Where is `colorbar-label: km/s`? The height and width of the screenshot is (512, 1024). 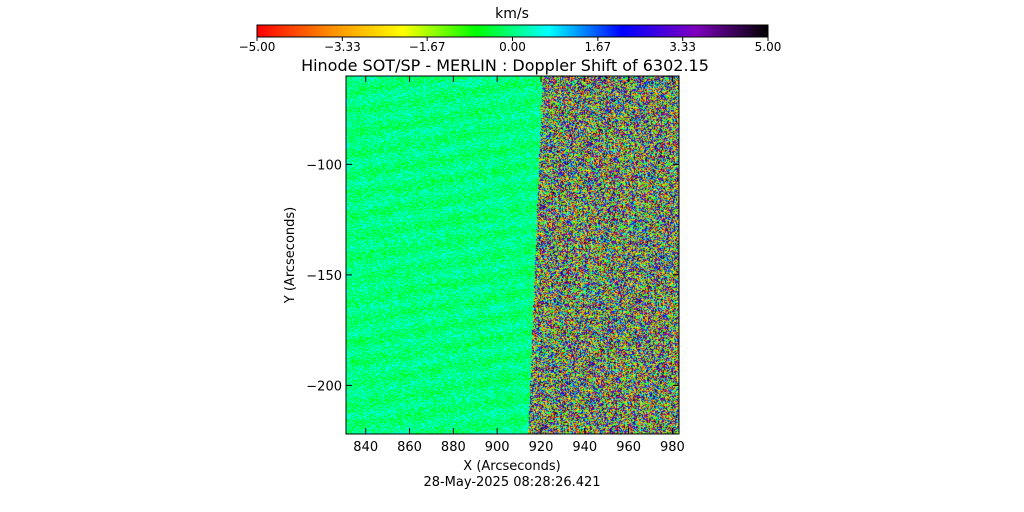
colorbar-label: km/s is located at coordinates (512, 14).